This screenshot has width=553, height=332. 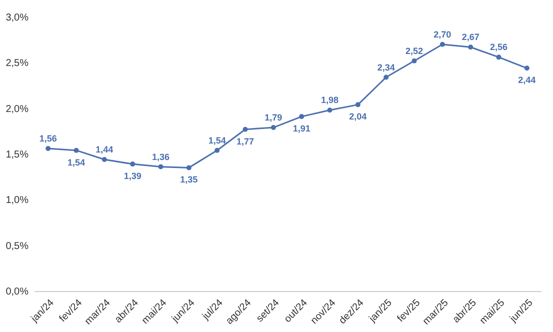 I want to click on data-label: 2,52, so click(x=414, y=51).